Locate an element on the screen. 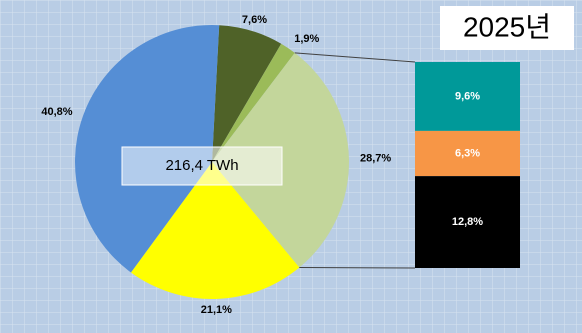 This screenshot has width=582, height=333. title-box is located at coordinates (507, 28).